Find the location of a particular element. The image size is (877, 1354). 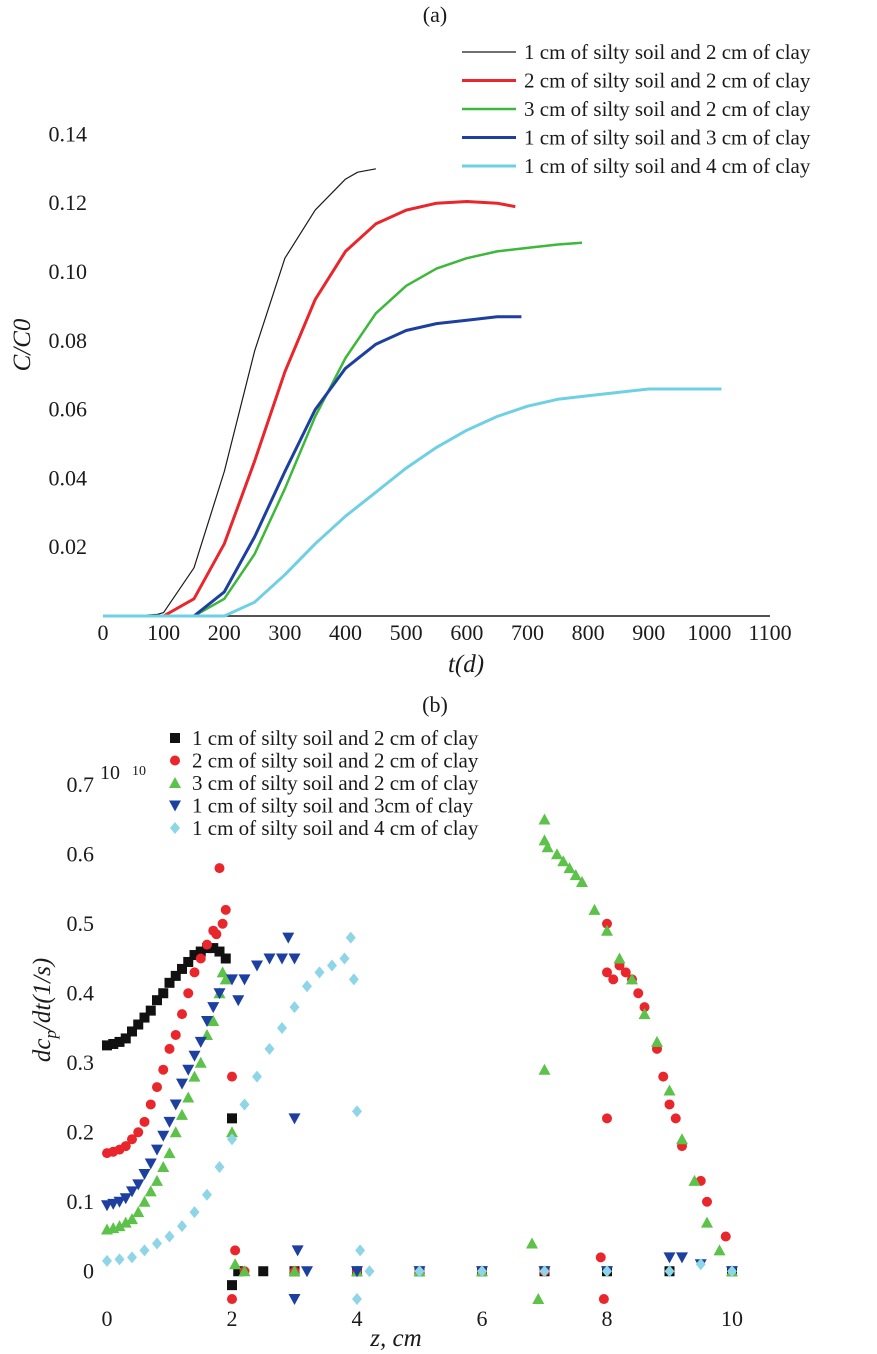

legend-label-b-3: 3 cm of silty soil and 2 cm of clay is located at coordinates (335, 783).